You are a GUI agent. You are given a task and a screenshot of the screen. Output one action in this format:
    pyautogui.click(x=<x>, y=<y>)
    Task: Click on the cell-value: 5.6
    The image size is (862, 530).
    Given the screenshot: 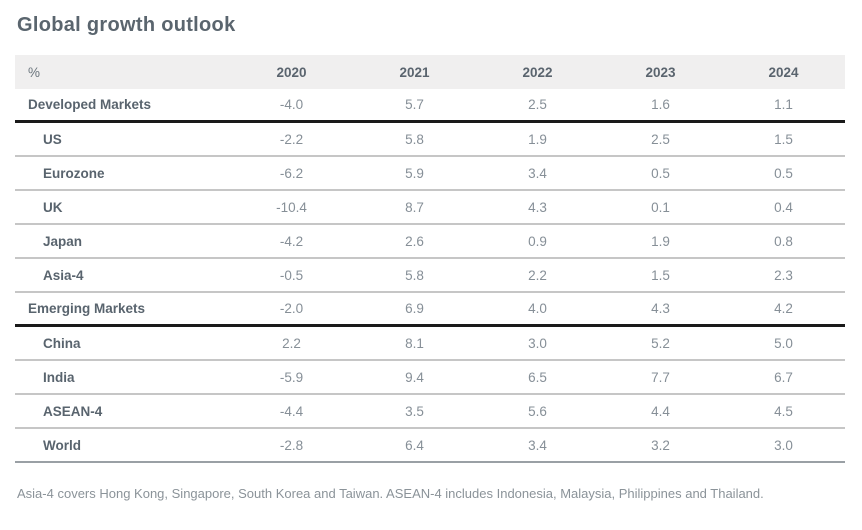 What is the action you would take?
    pyautogui.click(x=537, y=411)
    